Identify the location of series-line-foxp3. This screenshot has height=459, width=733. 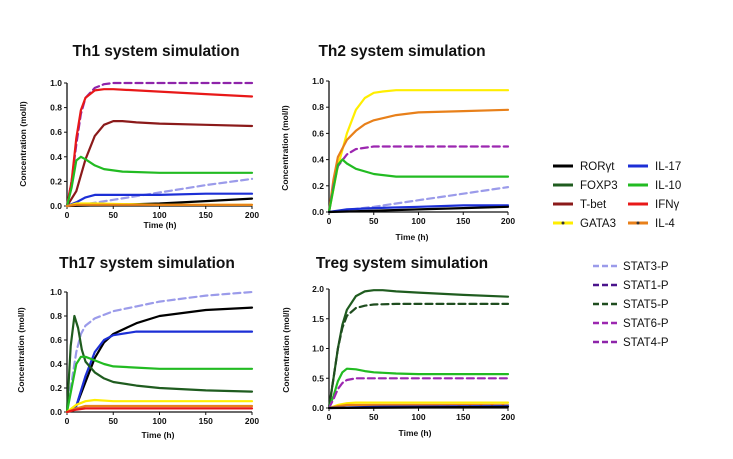
(159, 364).